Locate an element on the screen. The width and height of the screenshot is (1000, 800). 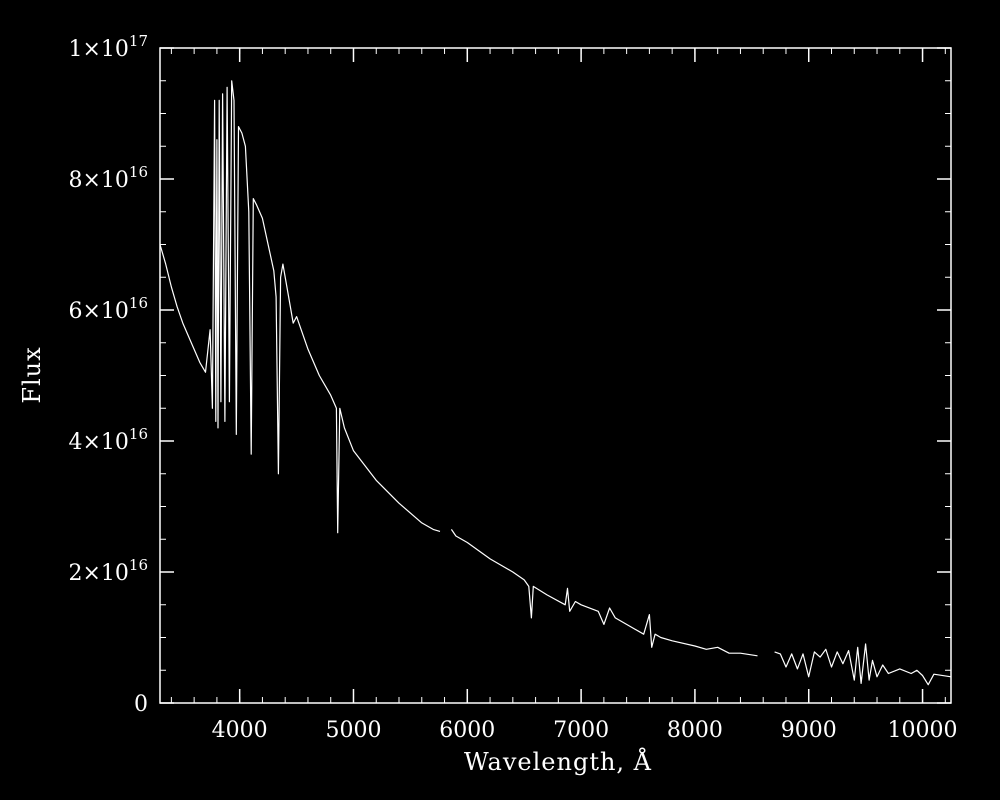
y-tick-mantissa: 6×10 is located at coordinates (98, 311).